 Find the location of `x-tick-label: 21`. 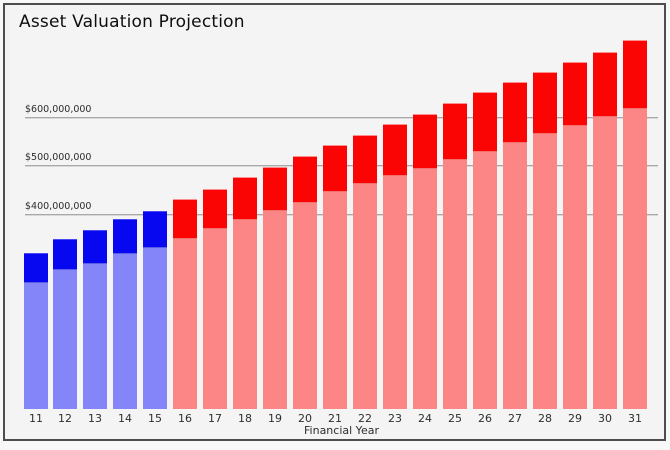

x-tick-label: 21 is located at coordinates (335, 418).